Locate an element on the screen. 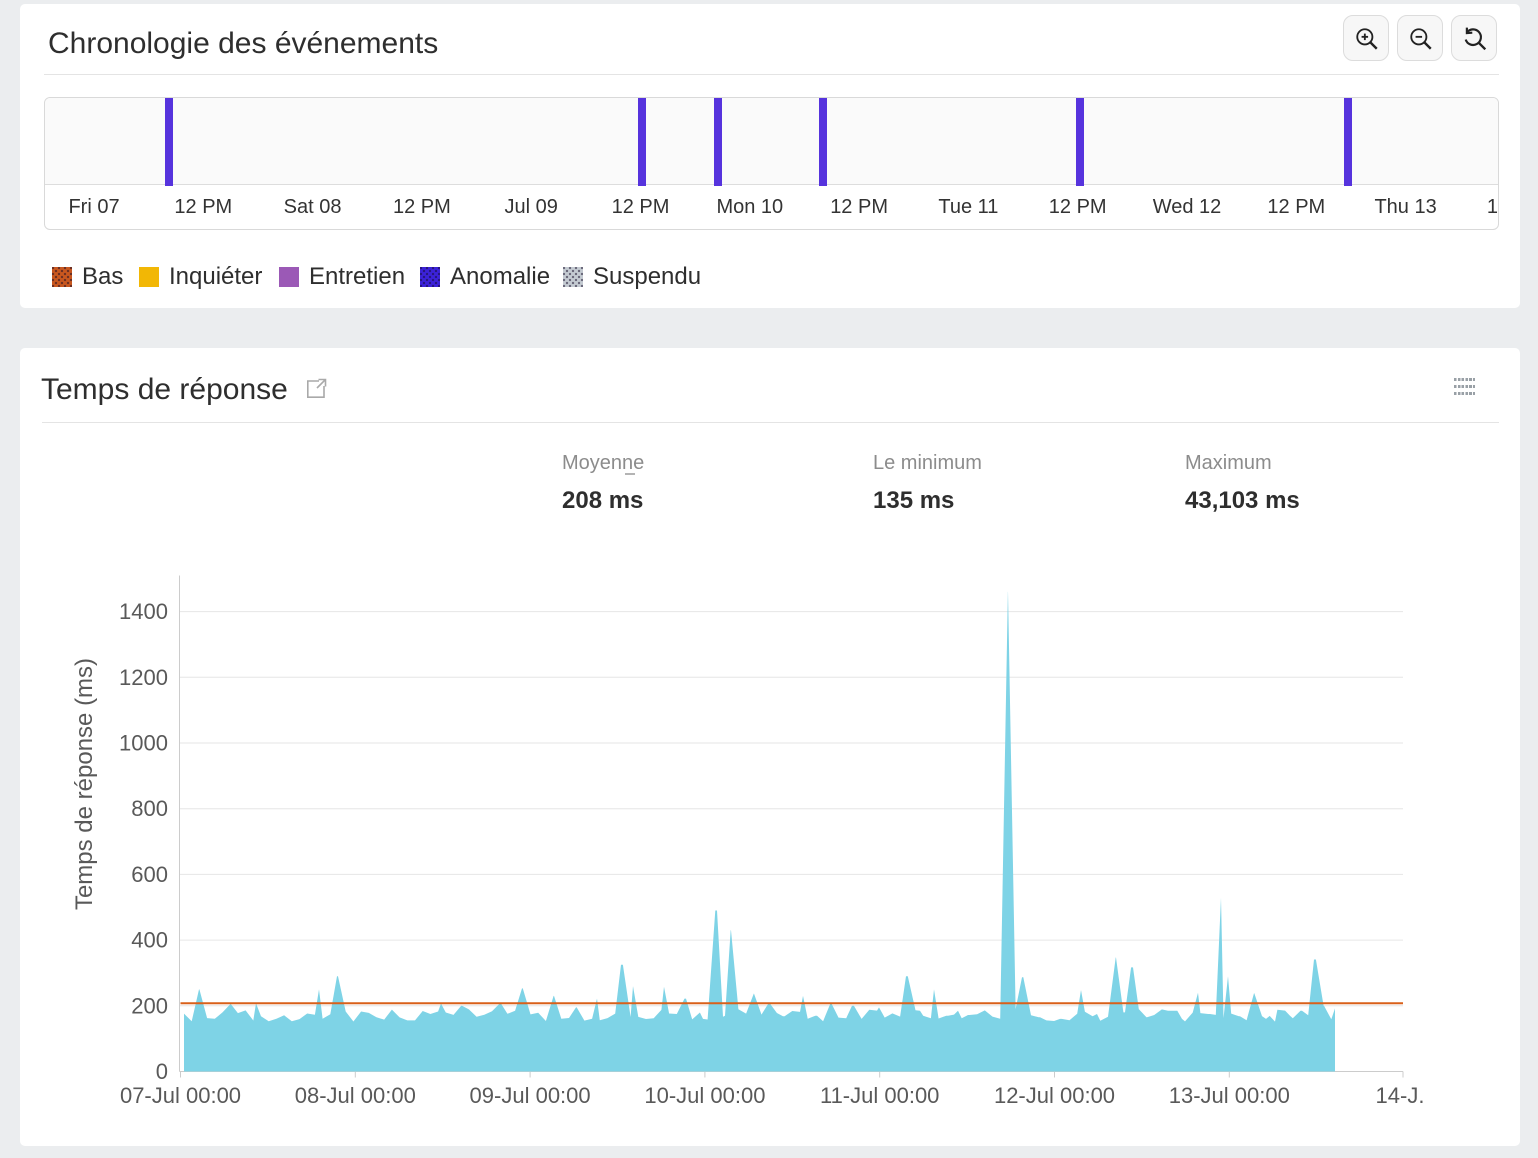  svg-text: 14-J. is located at coordinates (1400, 1095).